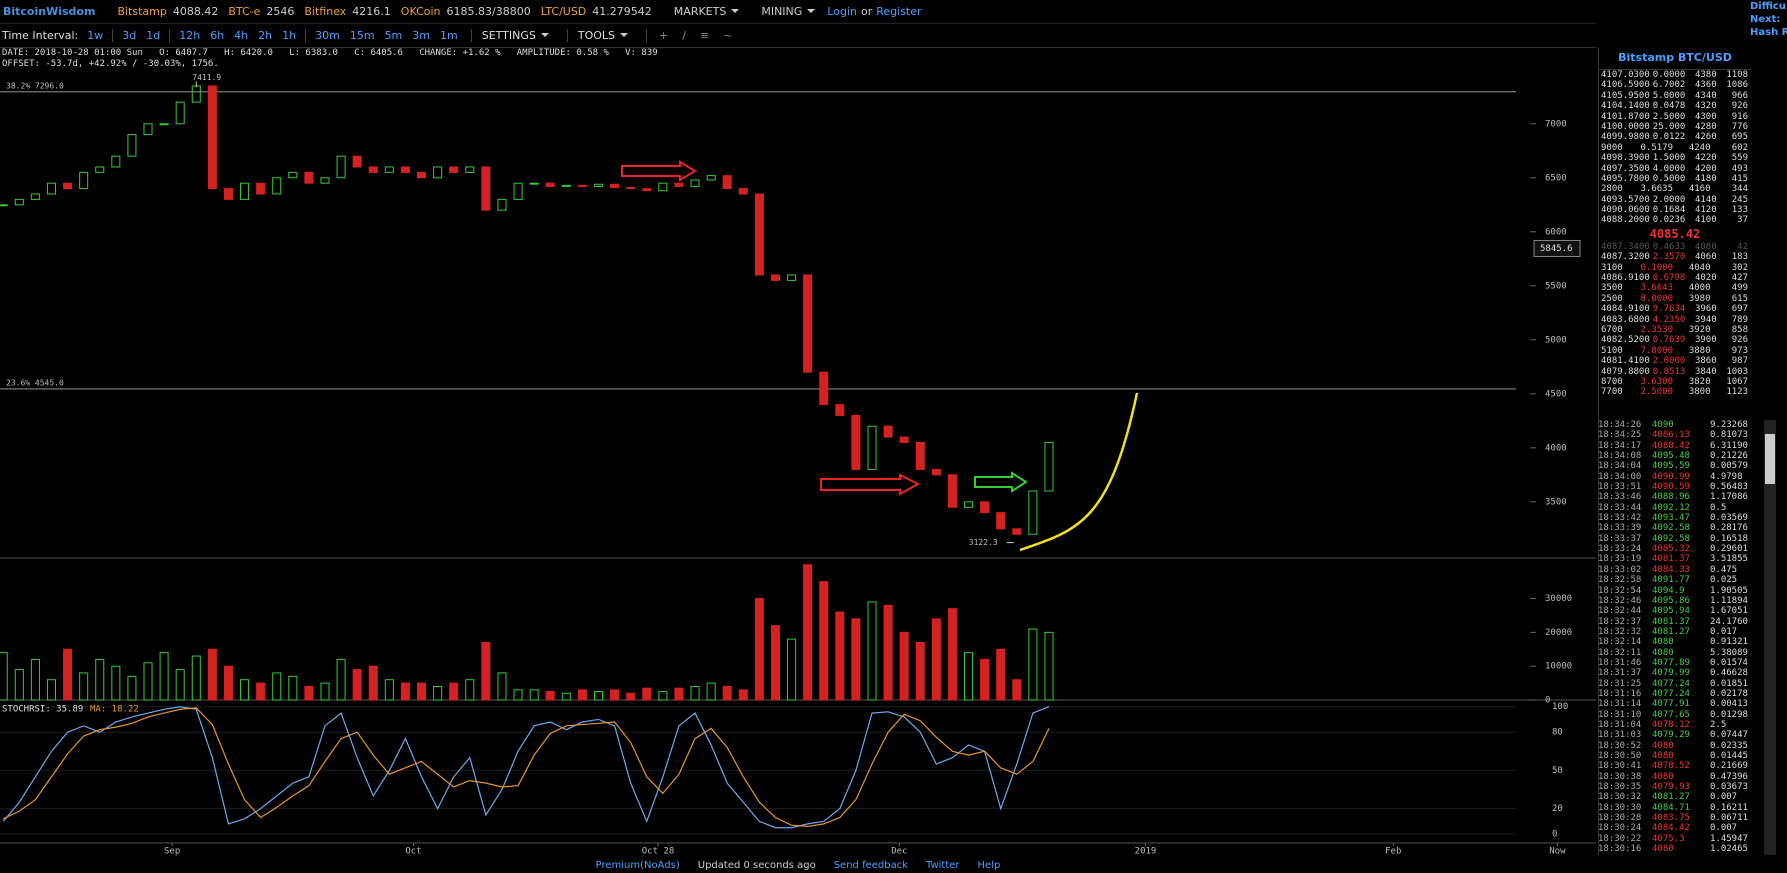 The image size is (1787, 873). Describe the element at coordinates (1612, 288) in the screenshot. I see `order-cell: 3500` at that location.